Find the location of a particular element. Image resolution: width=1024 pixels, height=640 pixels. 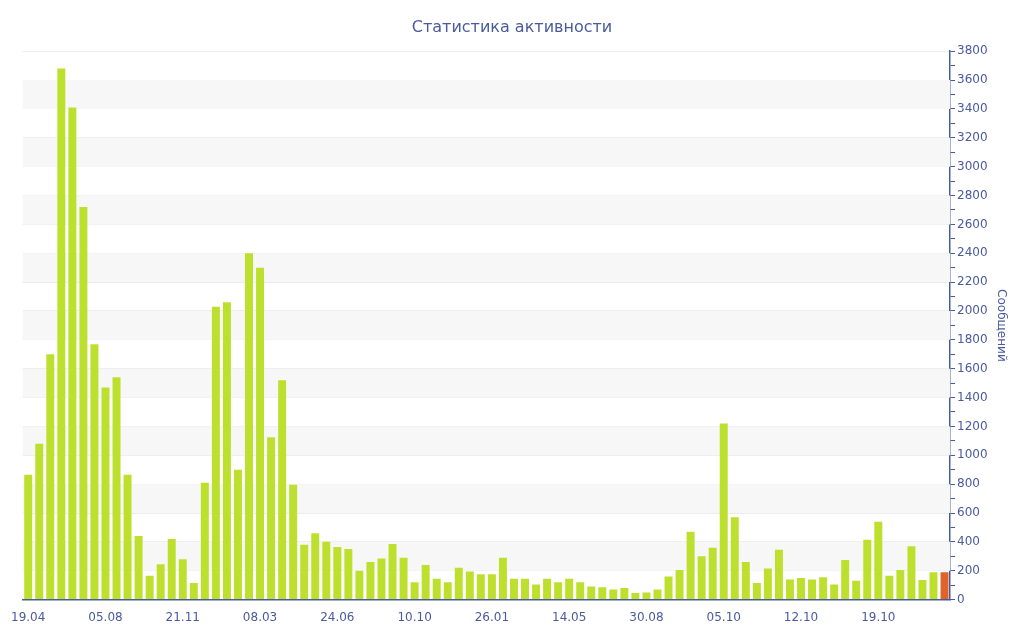

x-tick-label: 12.10 is located at coordinates (801, 616).